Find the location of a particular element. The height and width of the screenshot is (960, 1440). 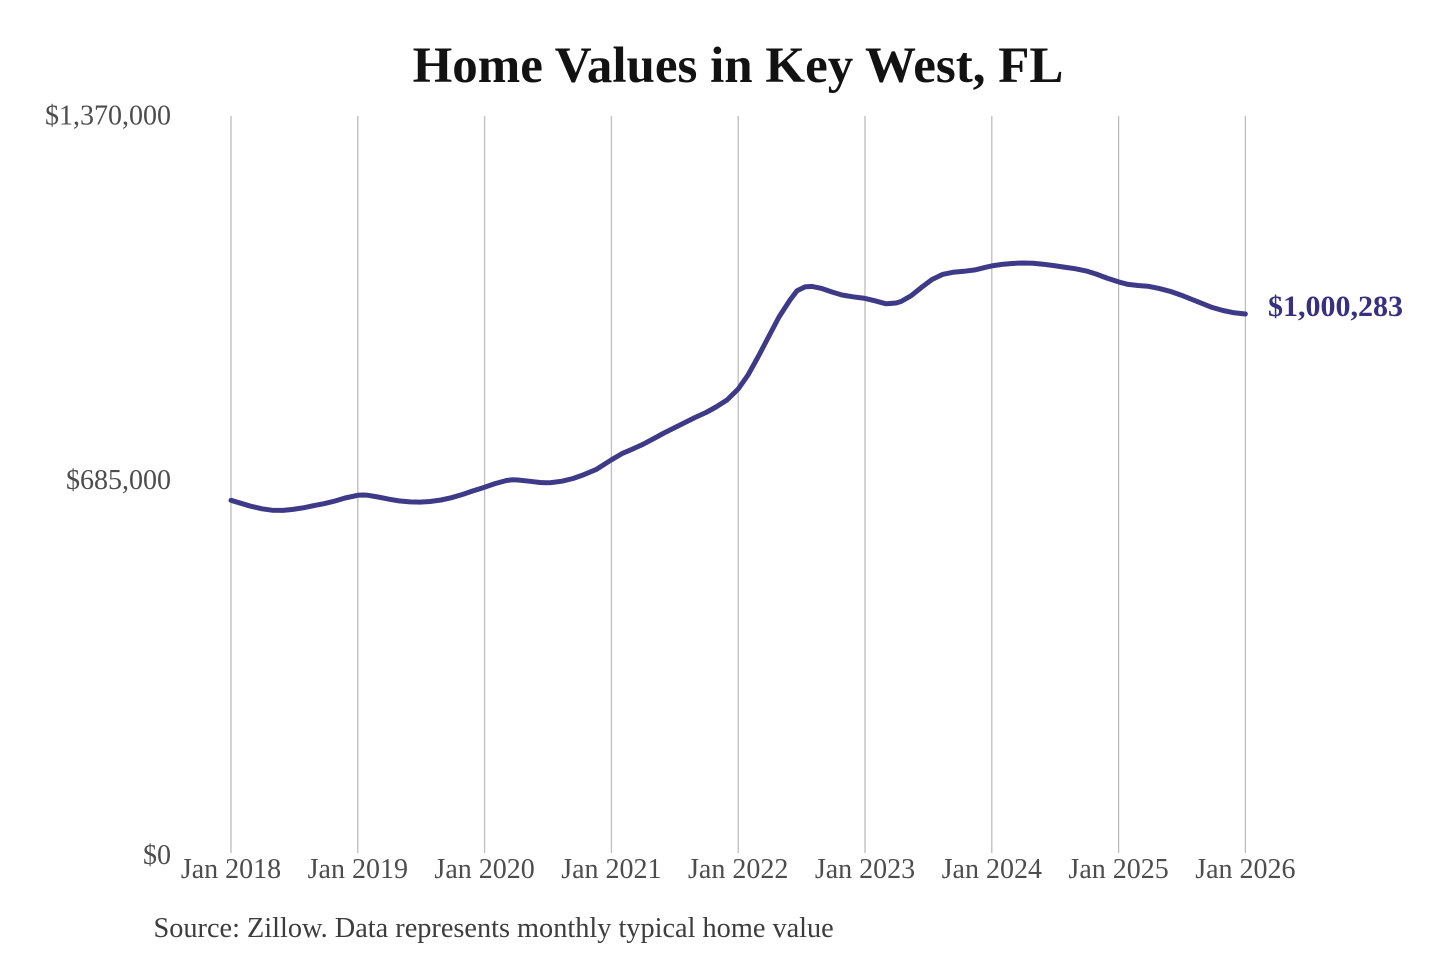

svg-text: Jan 2020 is located at coordinates (484, 869).